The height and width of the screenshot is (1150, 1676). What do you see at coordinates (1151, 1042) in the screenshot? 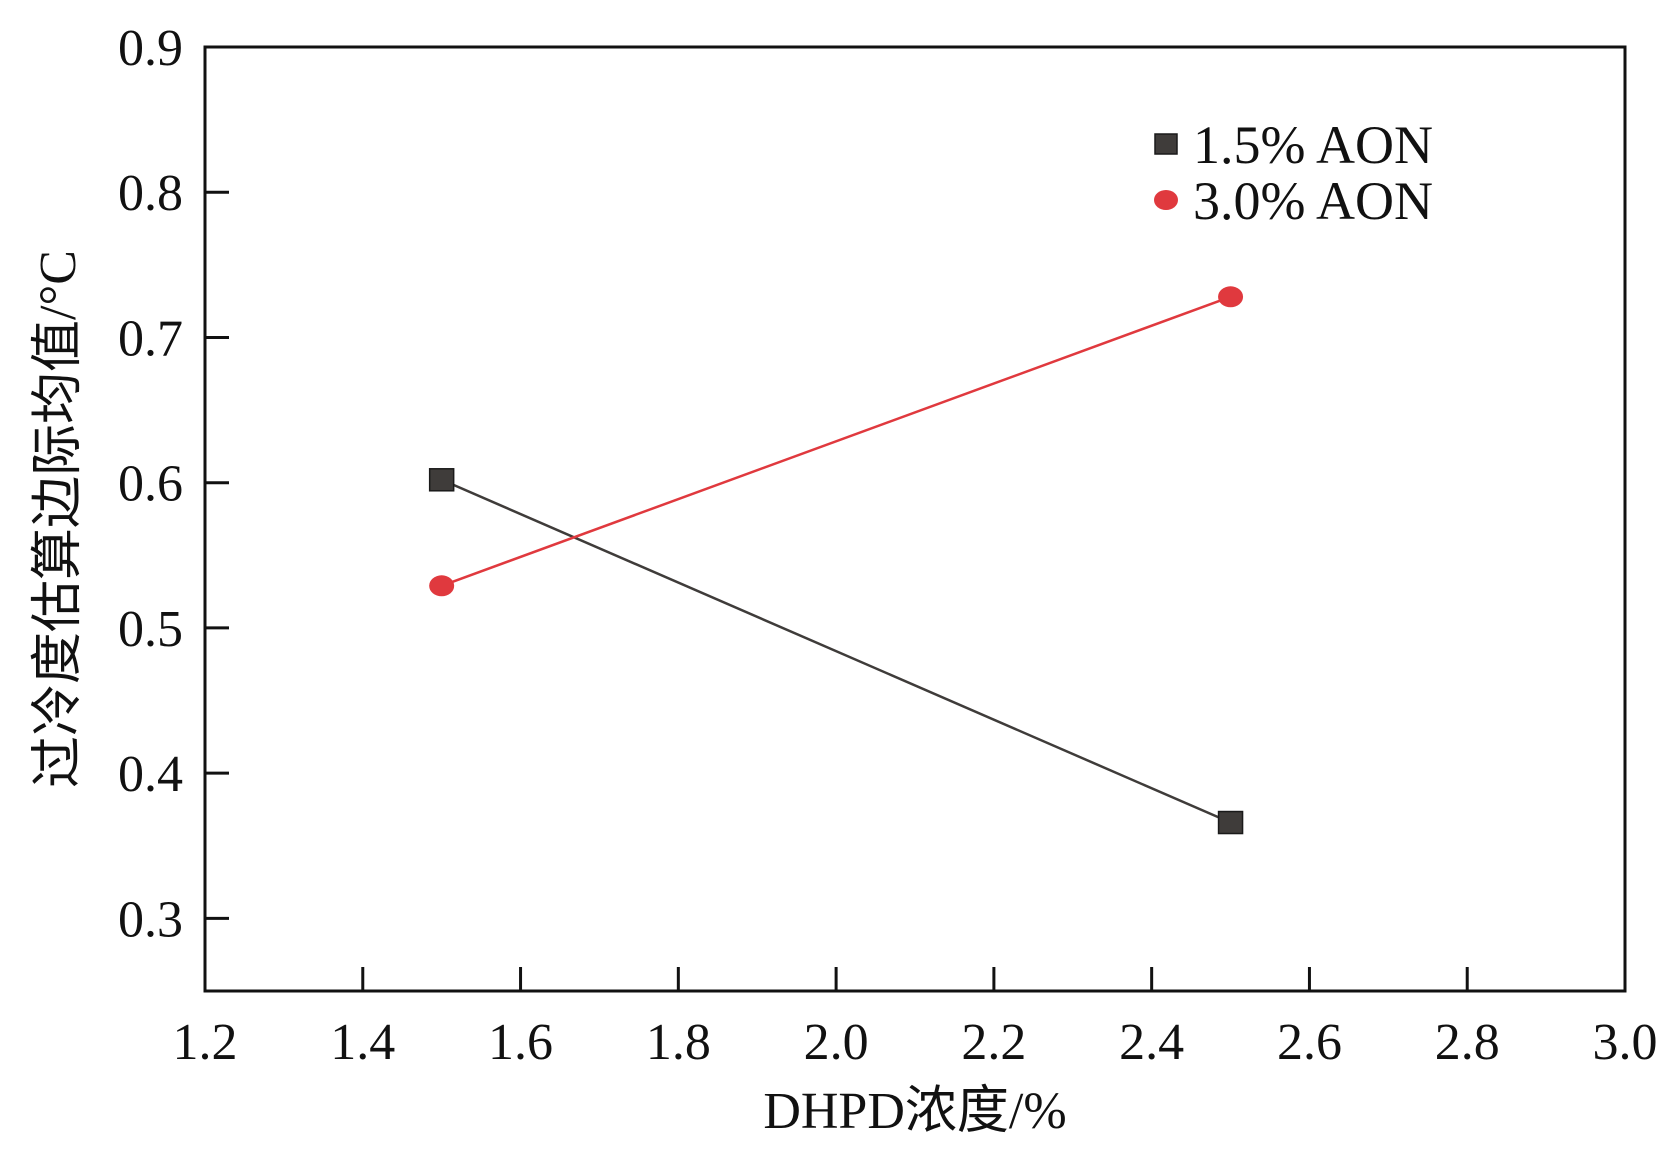
I see `x-tick-label: 2.4` at bounding box center [1151, 1042].